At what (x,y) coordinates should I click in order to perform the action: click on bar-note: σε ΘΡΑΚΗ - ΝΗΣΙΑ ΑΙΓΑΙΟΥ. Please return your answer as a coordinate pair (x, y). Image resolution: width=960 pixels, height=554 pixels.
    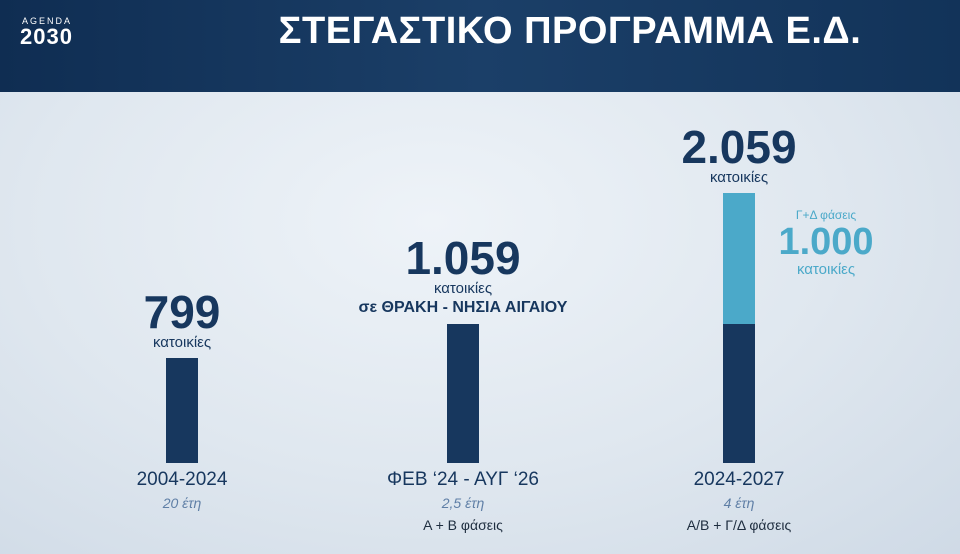
    Looking at the image, I should click on (463, 308).